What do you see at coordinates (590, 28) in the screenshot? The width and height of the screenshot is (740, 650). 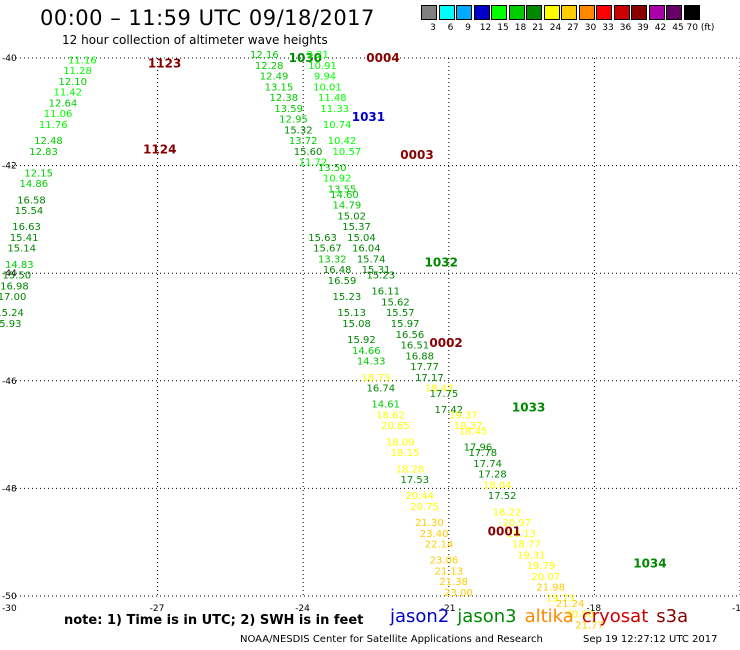 I see `color-scale-label: 30` at bounding box center [590, 28].